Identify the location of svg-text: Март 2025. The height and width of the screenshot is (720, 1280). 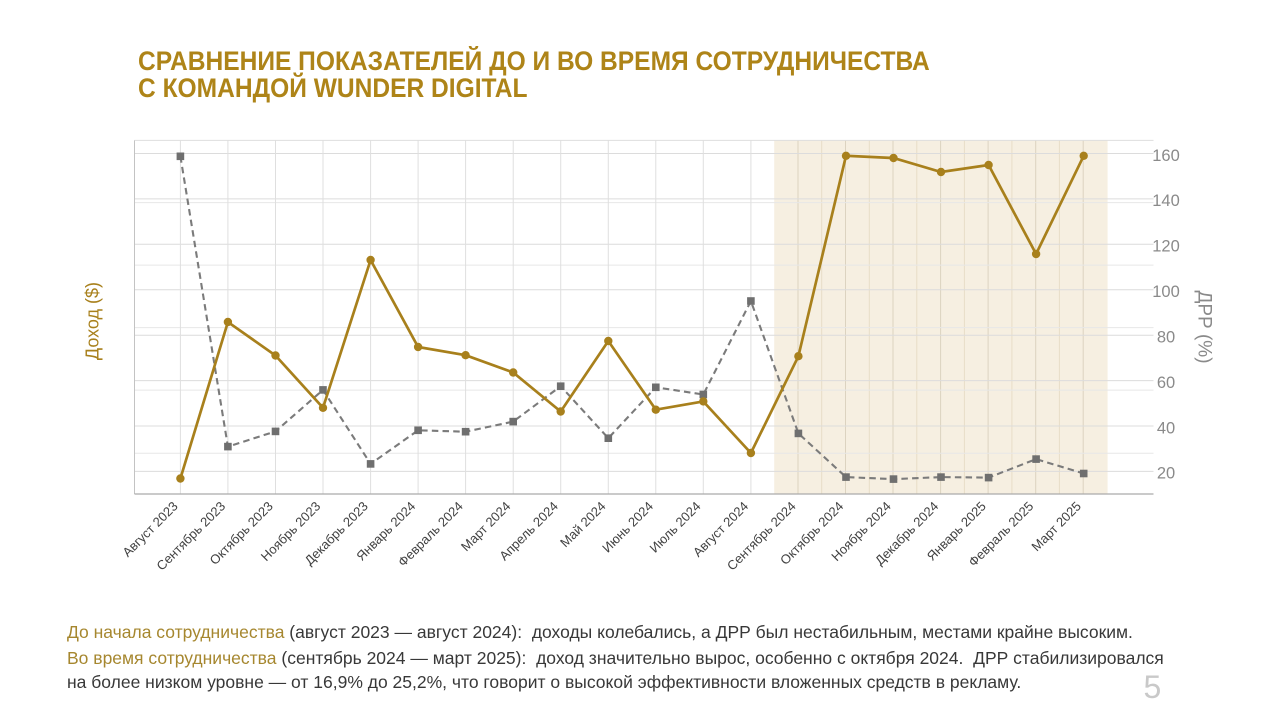
(1056, 527).